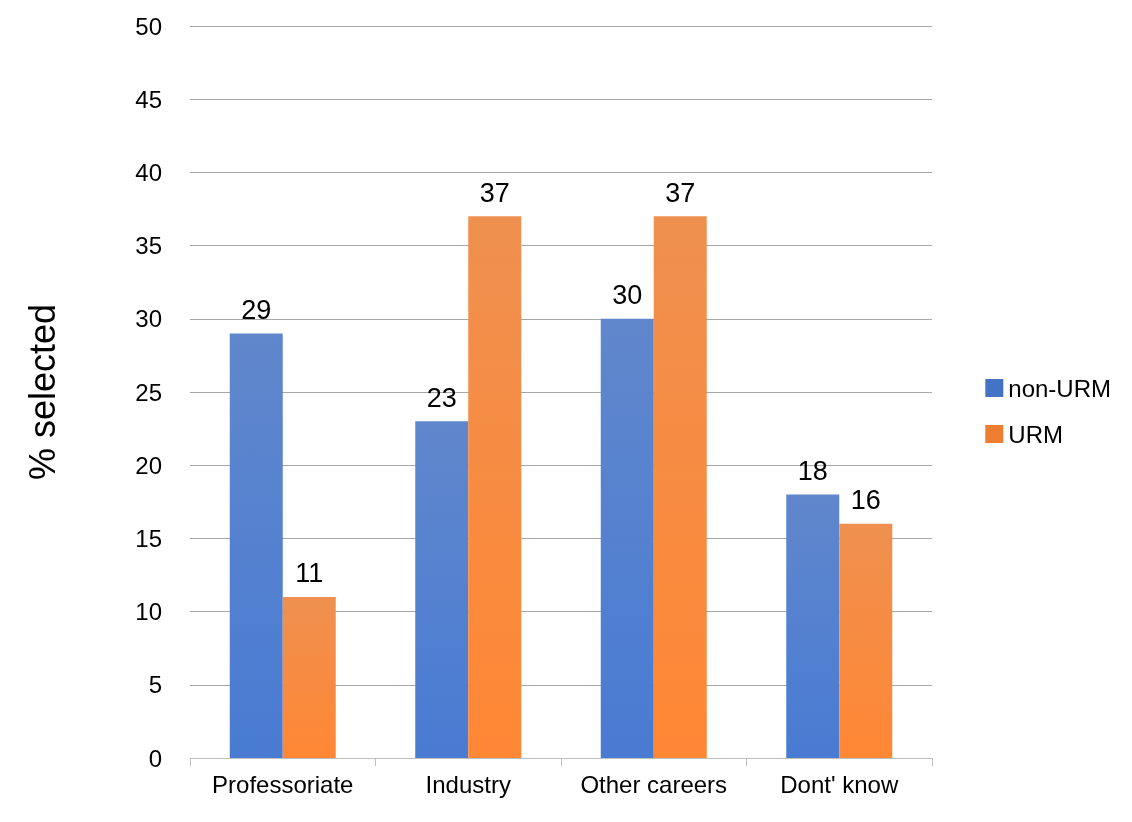  What do you see at coordinates (148, 392) in the screenshot?
I see `y-tick-label: 25` at bounding box center [148, 392].